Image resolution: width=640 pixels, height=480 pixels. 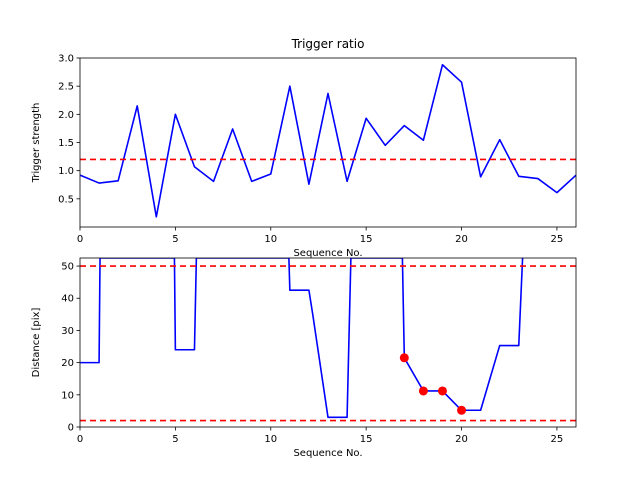 I want to click on y-tick-label: 10, so click(x=67, y=395).